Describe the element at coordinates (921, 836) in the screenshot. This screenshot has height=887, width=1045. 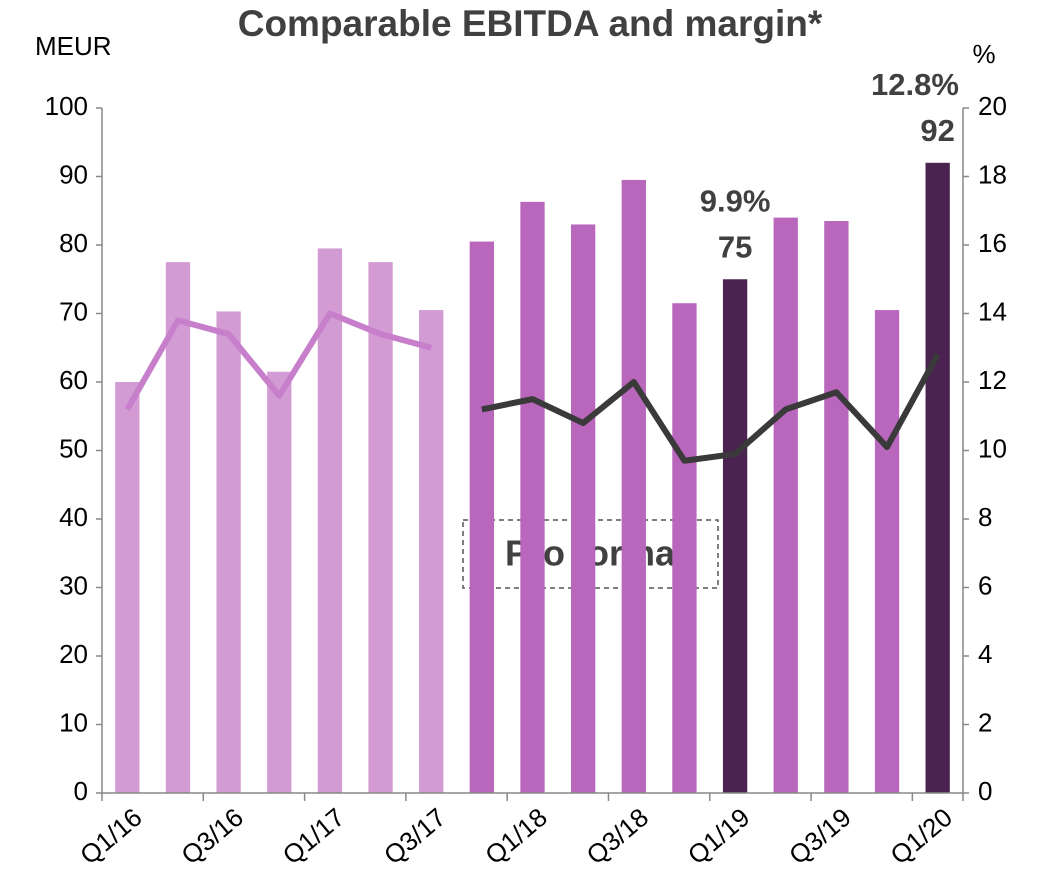
I see `x-tick-label: Q1/20` at that location.